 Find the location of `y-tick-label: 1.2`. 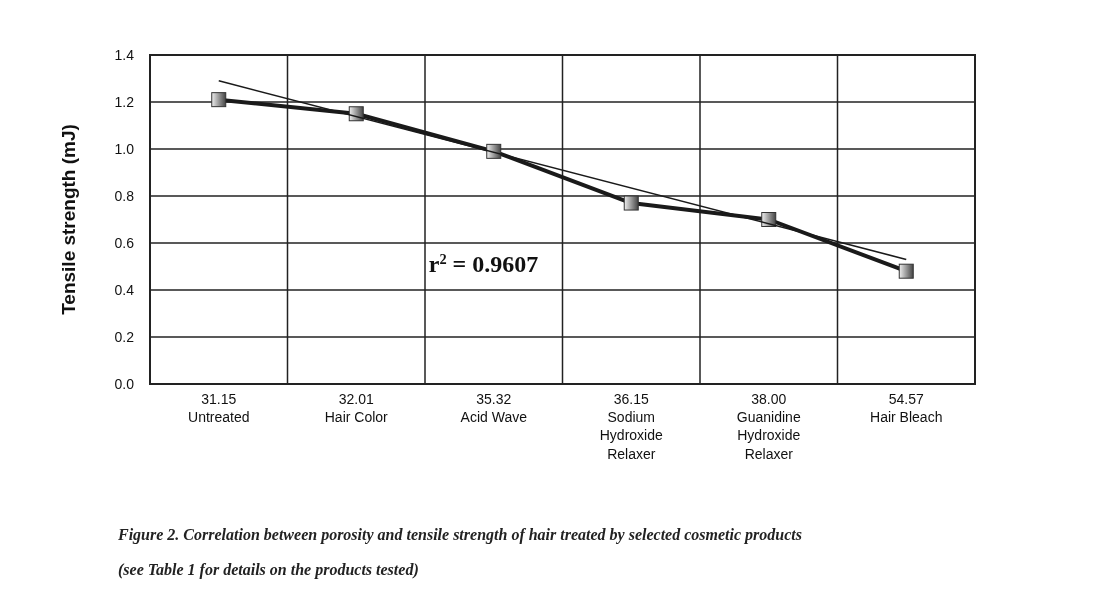

y-tick-label: 1.2 is located at coordinates (124, 101).